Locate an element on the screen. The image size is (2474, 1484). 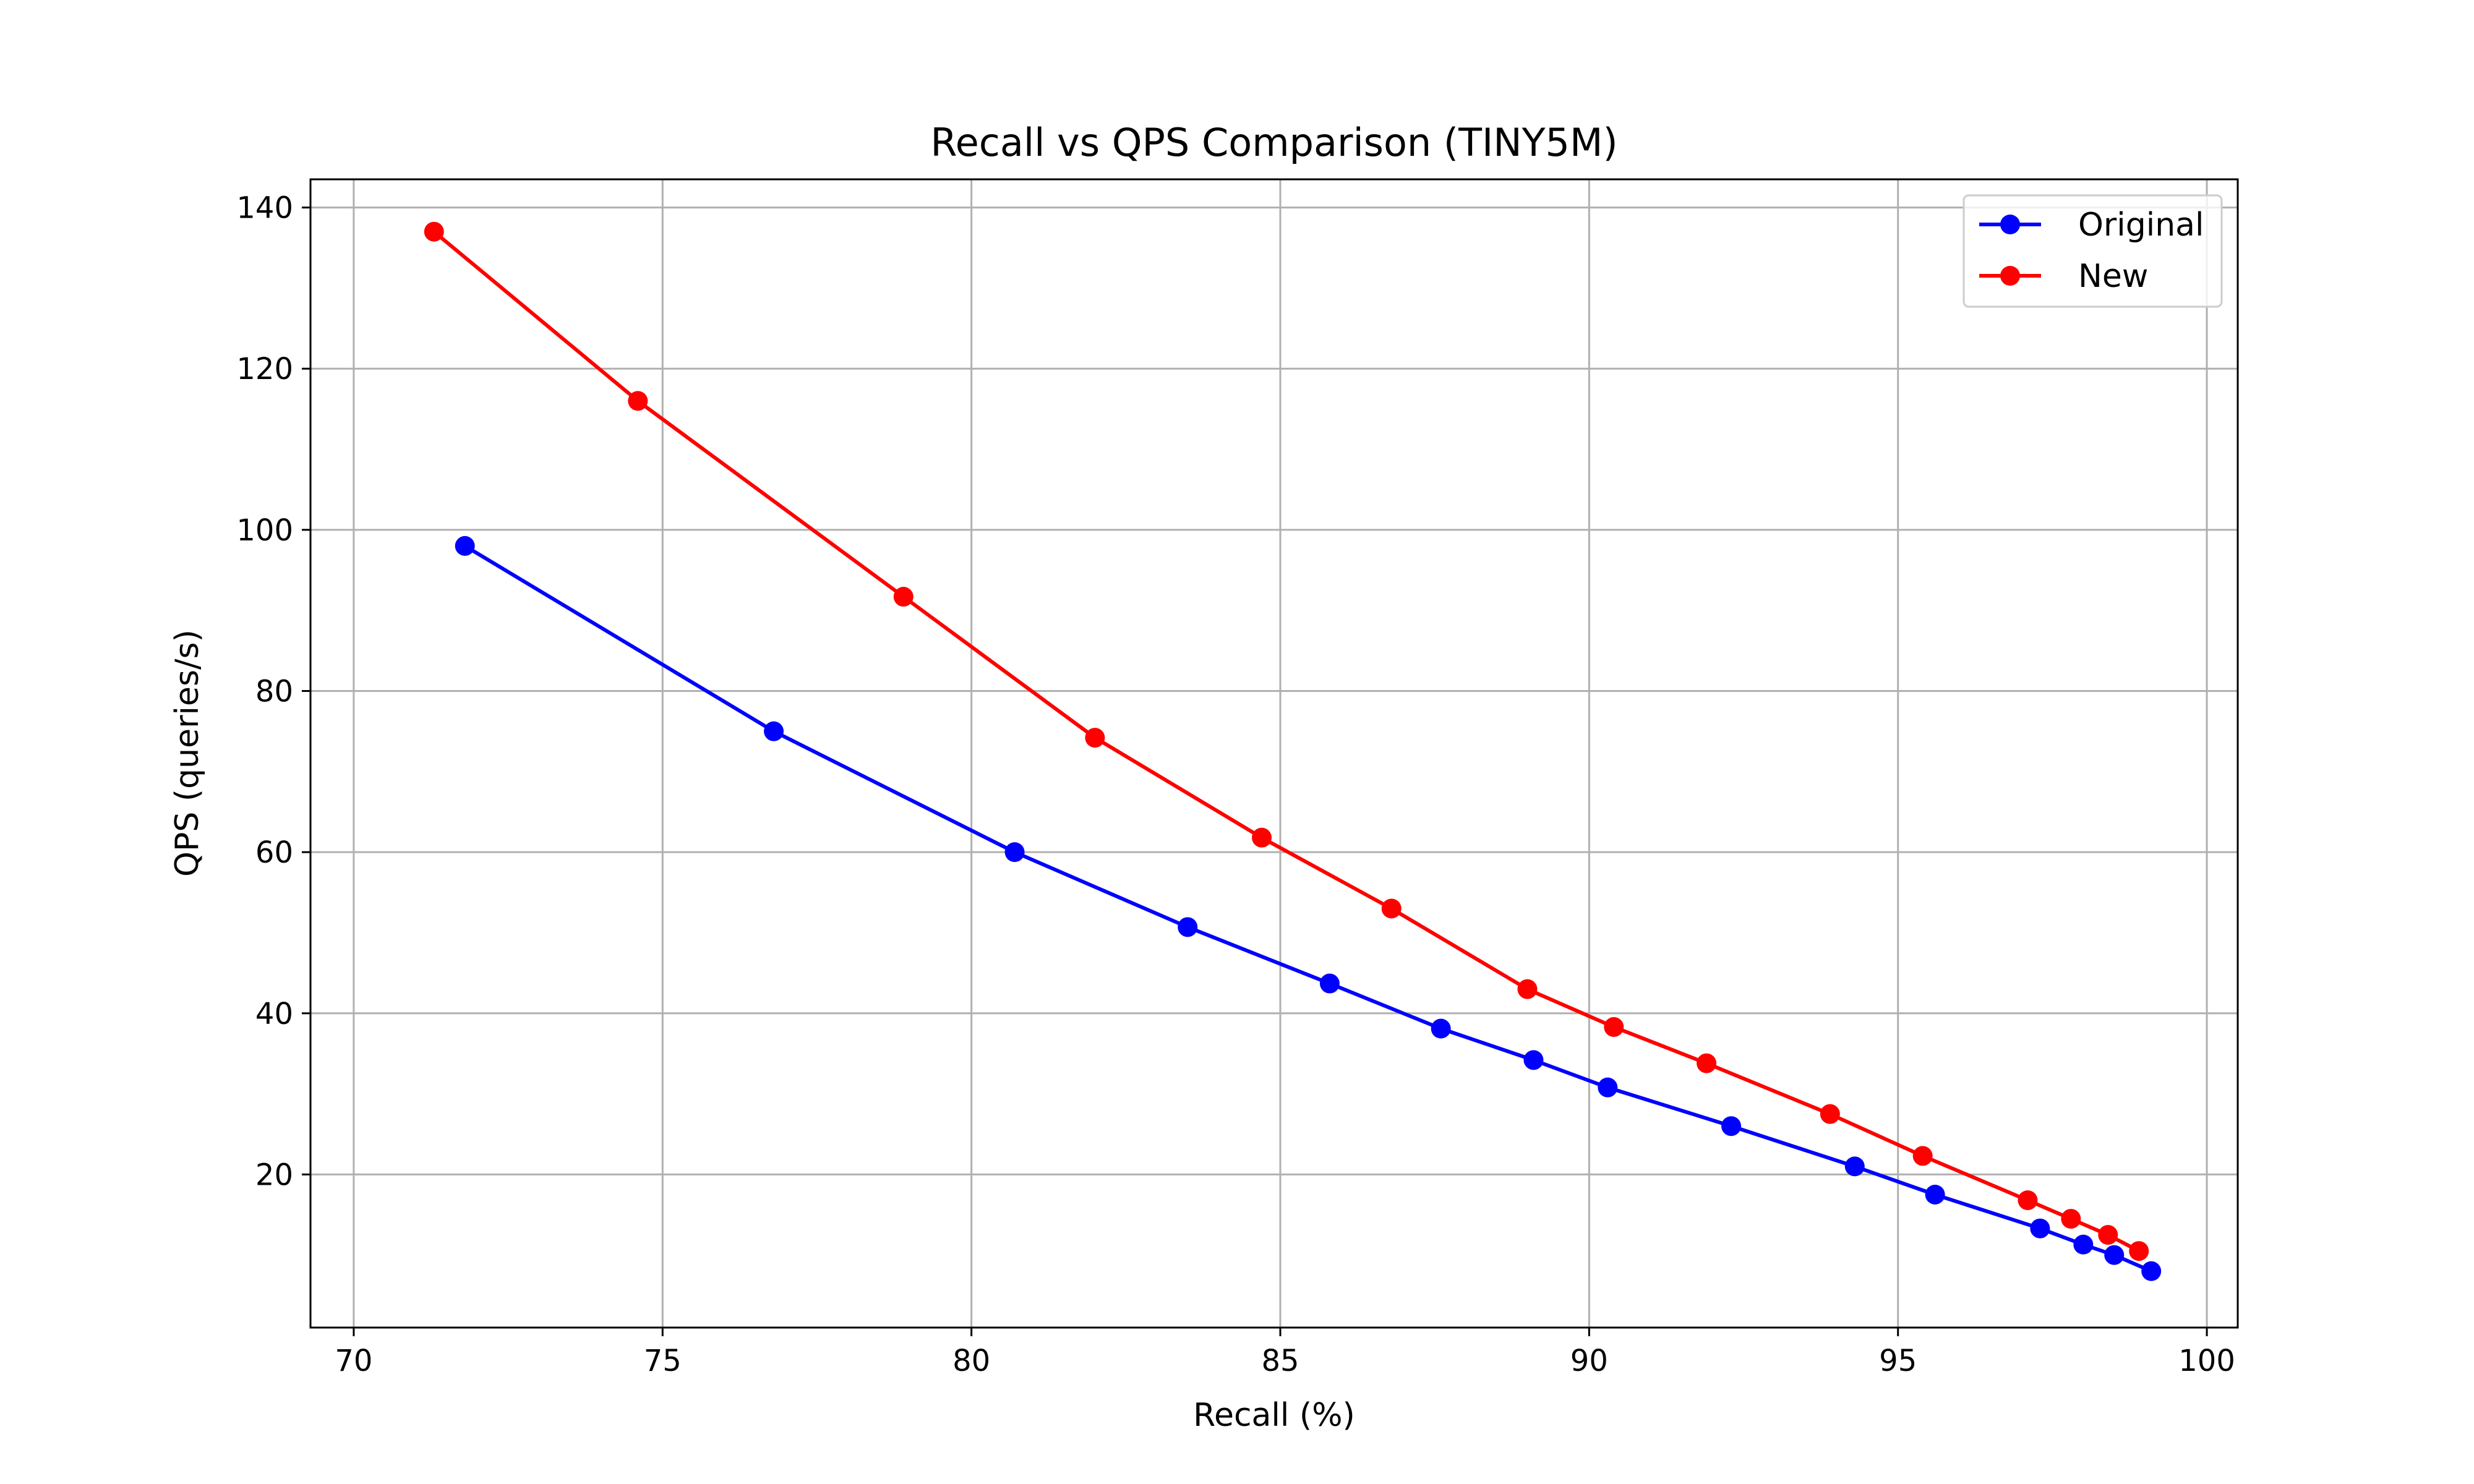
x-tick-label: 100 is located at coordinates (2206, 1361).